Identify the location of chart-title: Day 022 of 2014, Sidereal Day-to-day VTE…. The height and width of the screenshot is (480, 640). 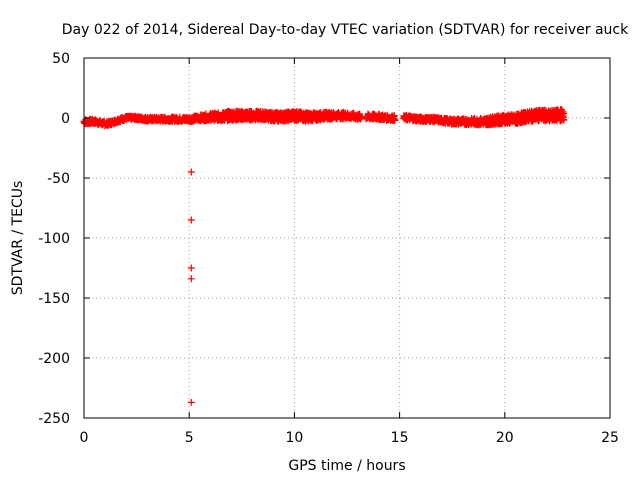
(345, 30).